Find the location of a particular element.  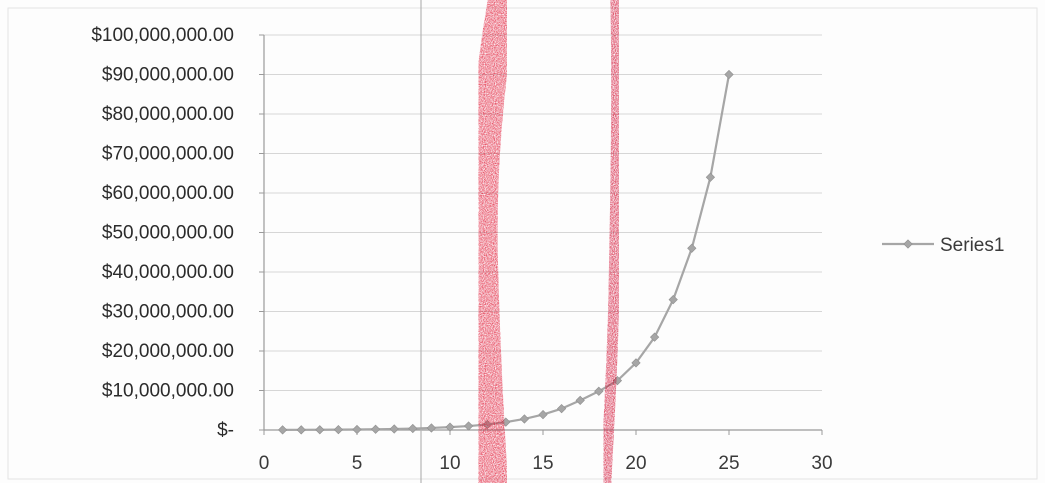

y-tick-label: $50,000,000.00 is located at coordinates (168, 233).